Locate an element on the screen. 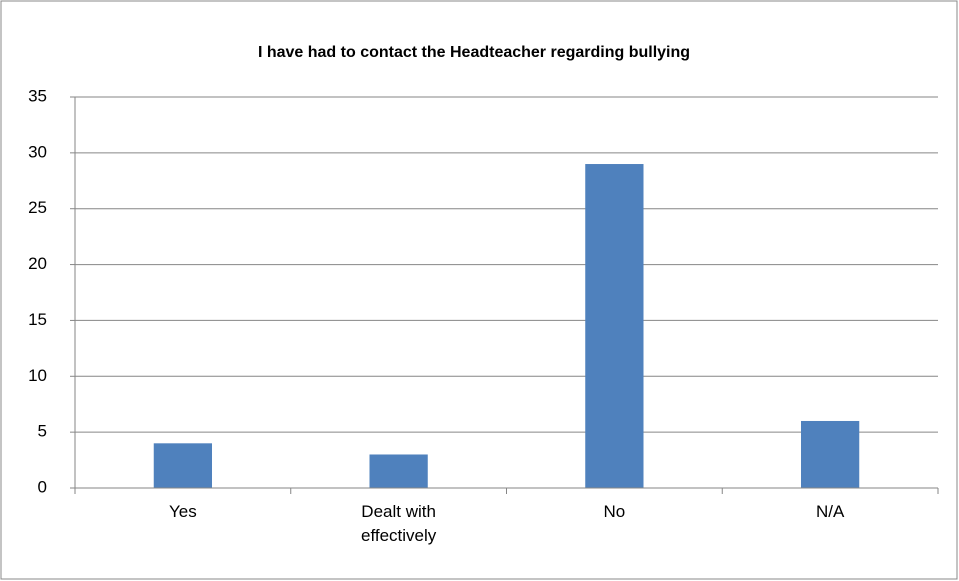  x-tick-label-box: No is located at coordinates (614, 511).